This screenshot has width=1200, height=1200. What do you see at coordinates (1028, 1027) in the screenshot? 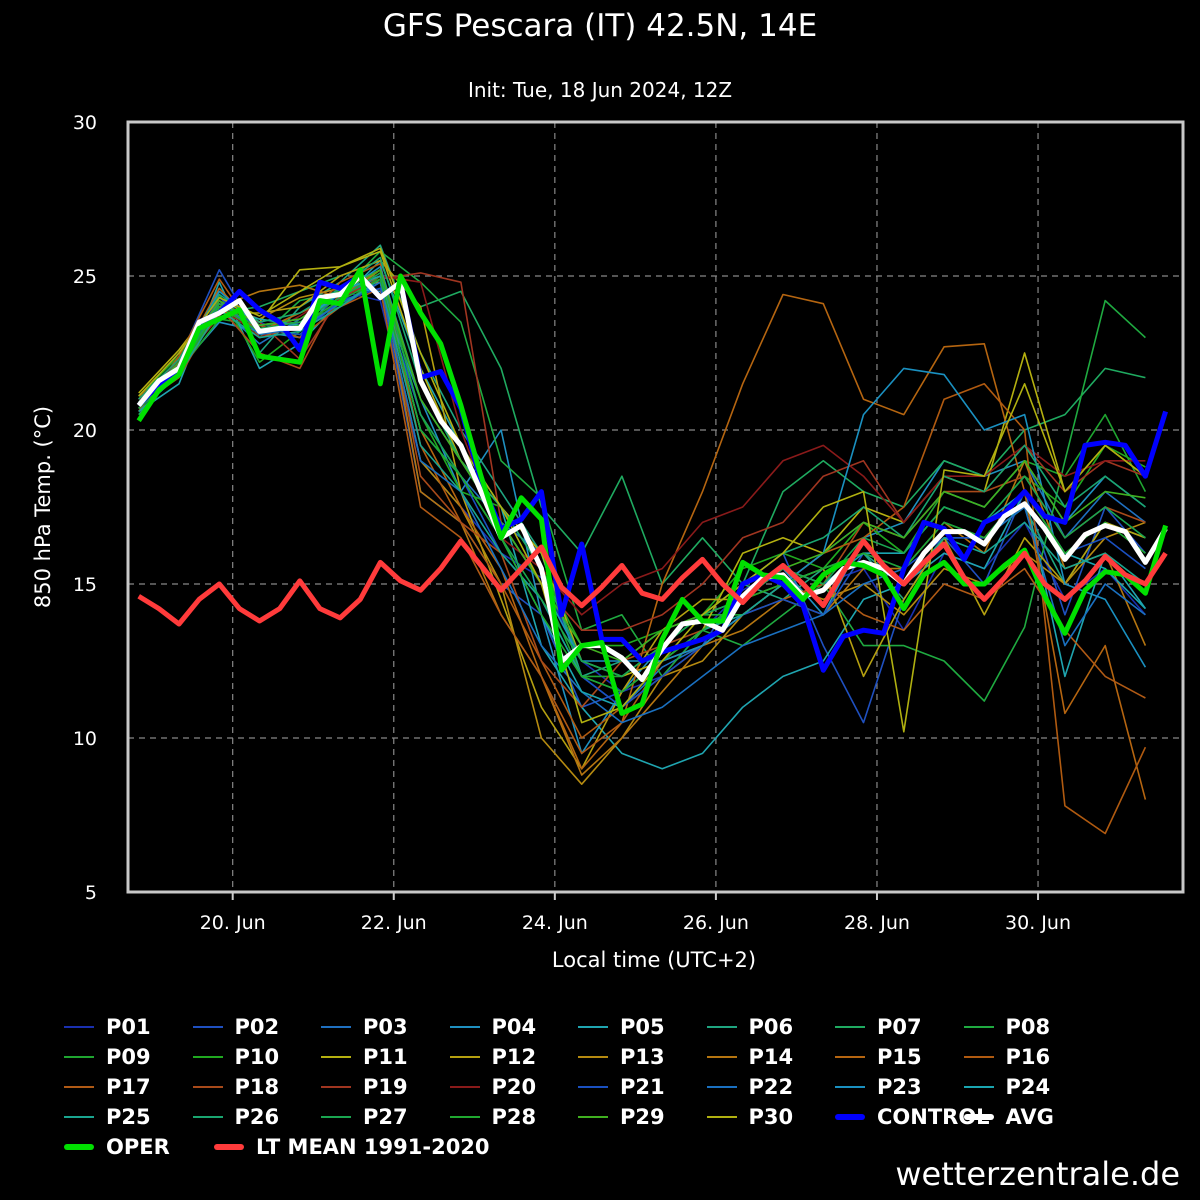
I see `legend-label: P08` at bounding box center [1028, 1027].